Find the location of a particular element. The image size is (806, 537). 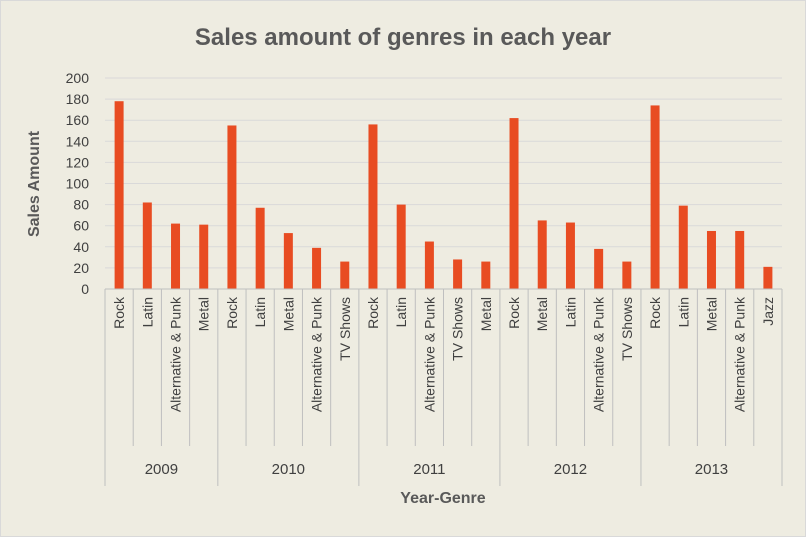

bar-2011-rock is located at coordinates (373, 206).